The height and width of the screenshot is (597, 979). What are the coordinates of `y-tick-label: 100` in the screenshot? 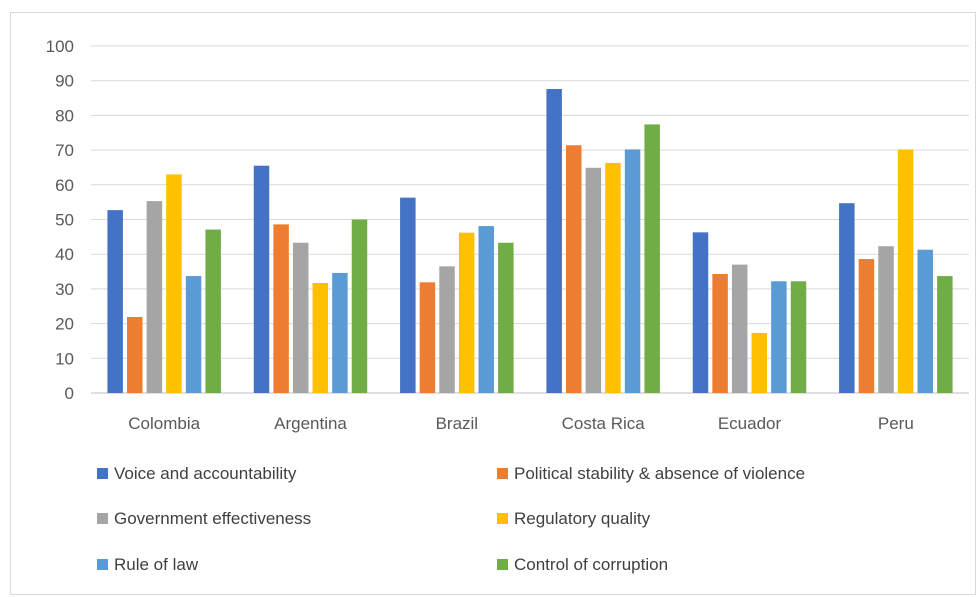 It's located at (60, 46).